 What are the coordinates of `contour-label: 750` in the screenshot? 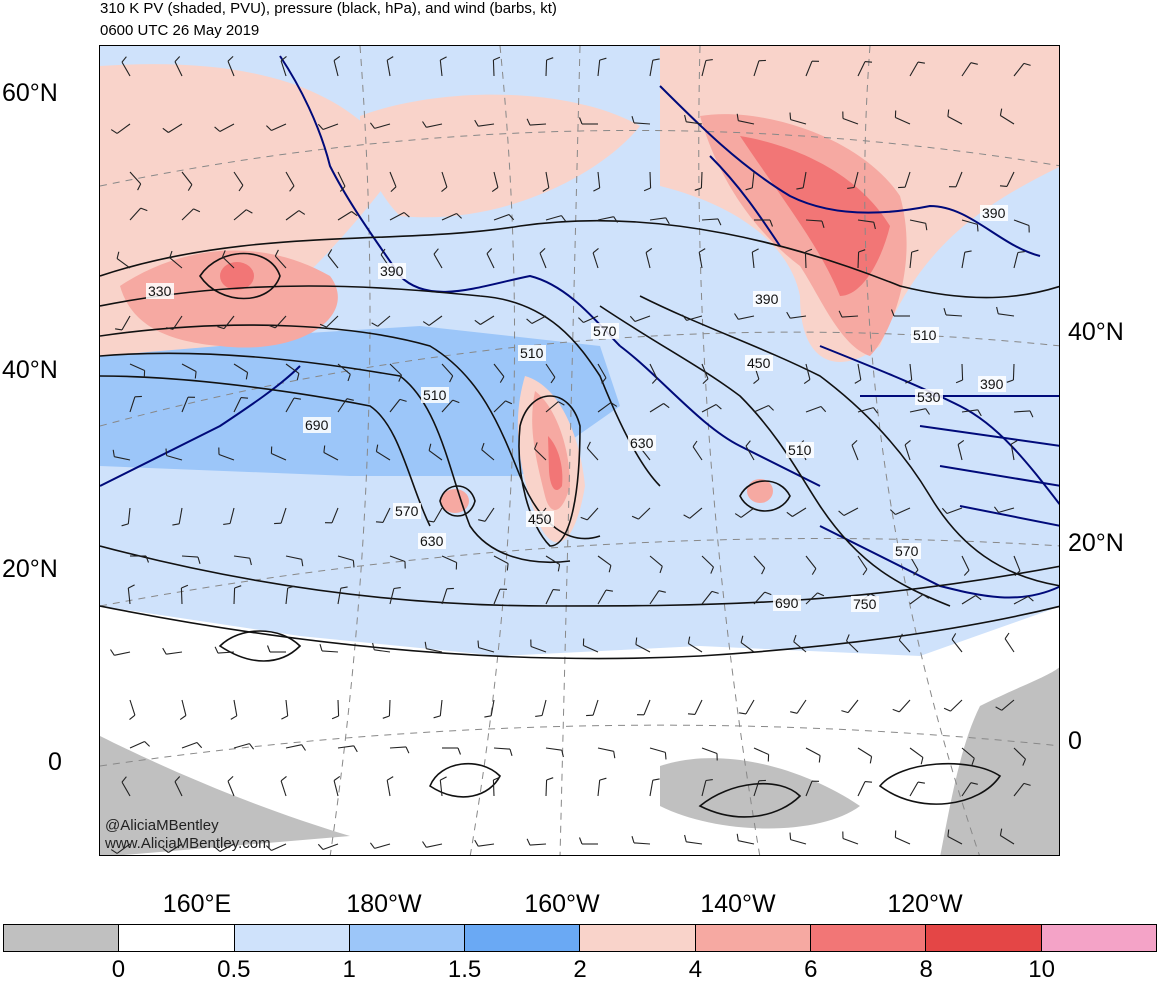 It's located at (865, 604).